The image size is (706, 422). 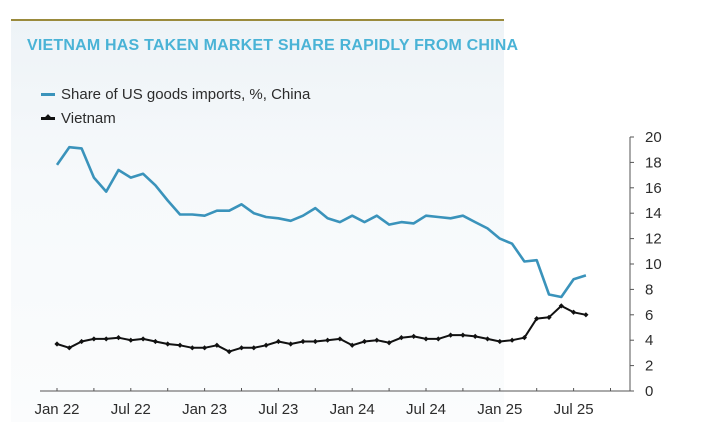 I want to click on legend-label-china: Share of US goods imports, %, China, so click(x=186, y=94).